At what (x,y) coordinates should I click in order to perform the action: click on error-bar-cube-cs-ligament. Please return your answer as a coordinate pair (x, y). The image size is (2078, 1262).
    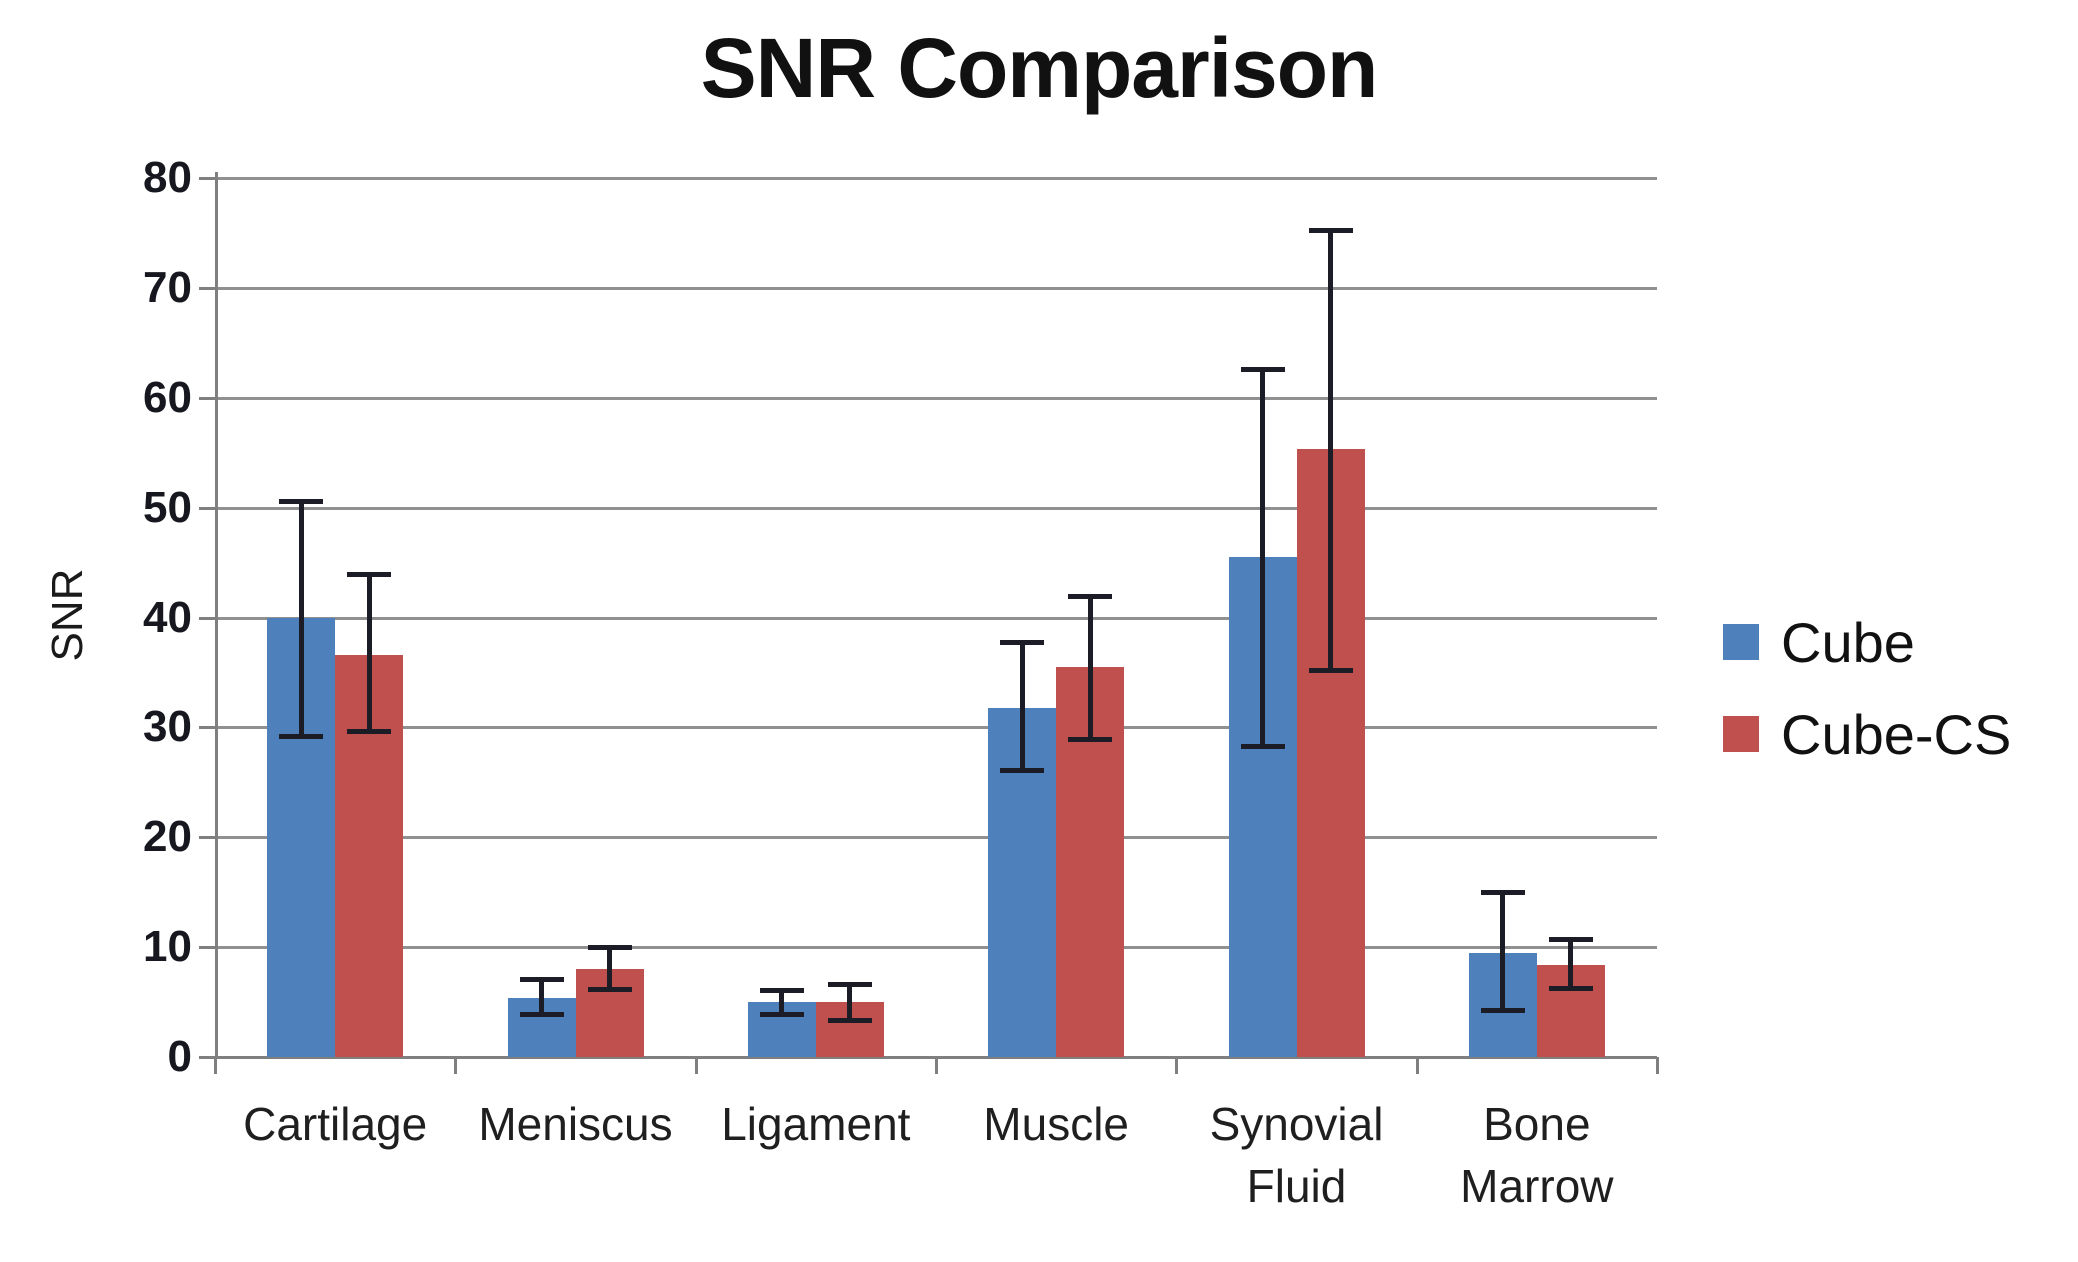
    Looking at the image, I should click on (850, 1002).